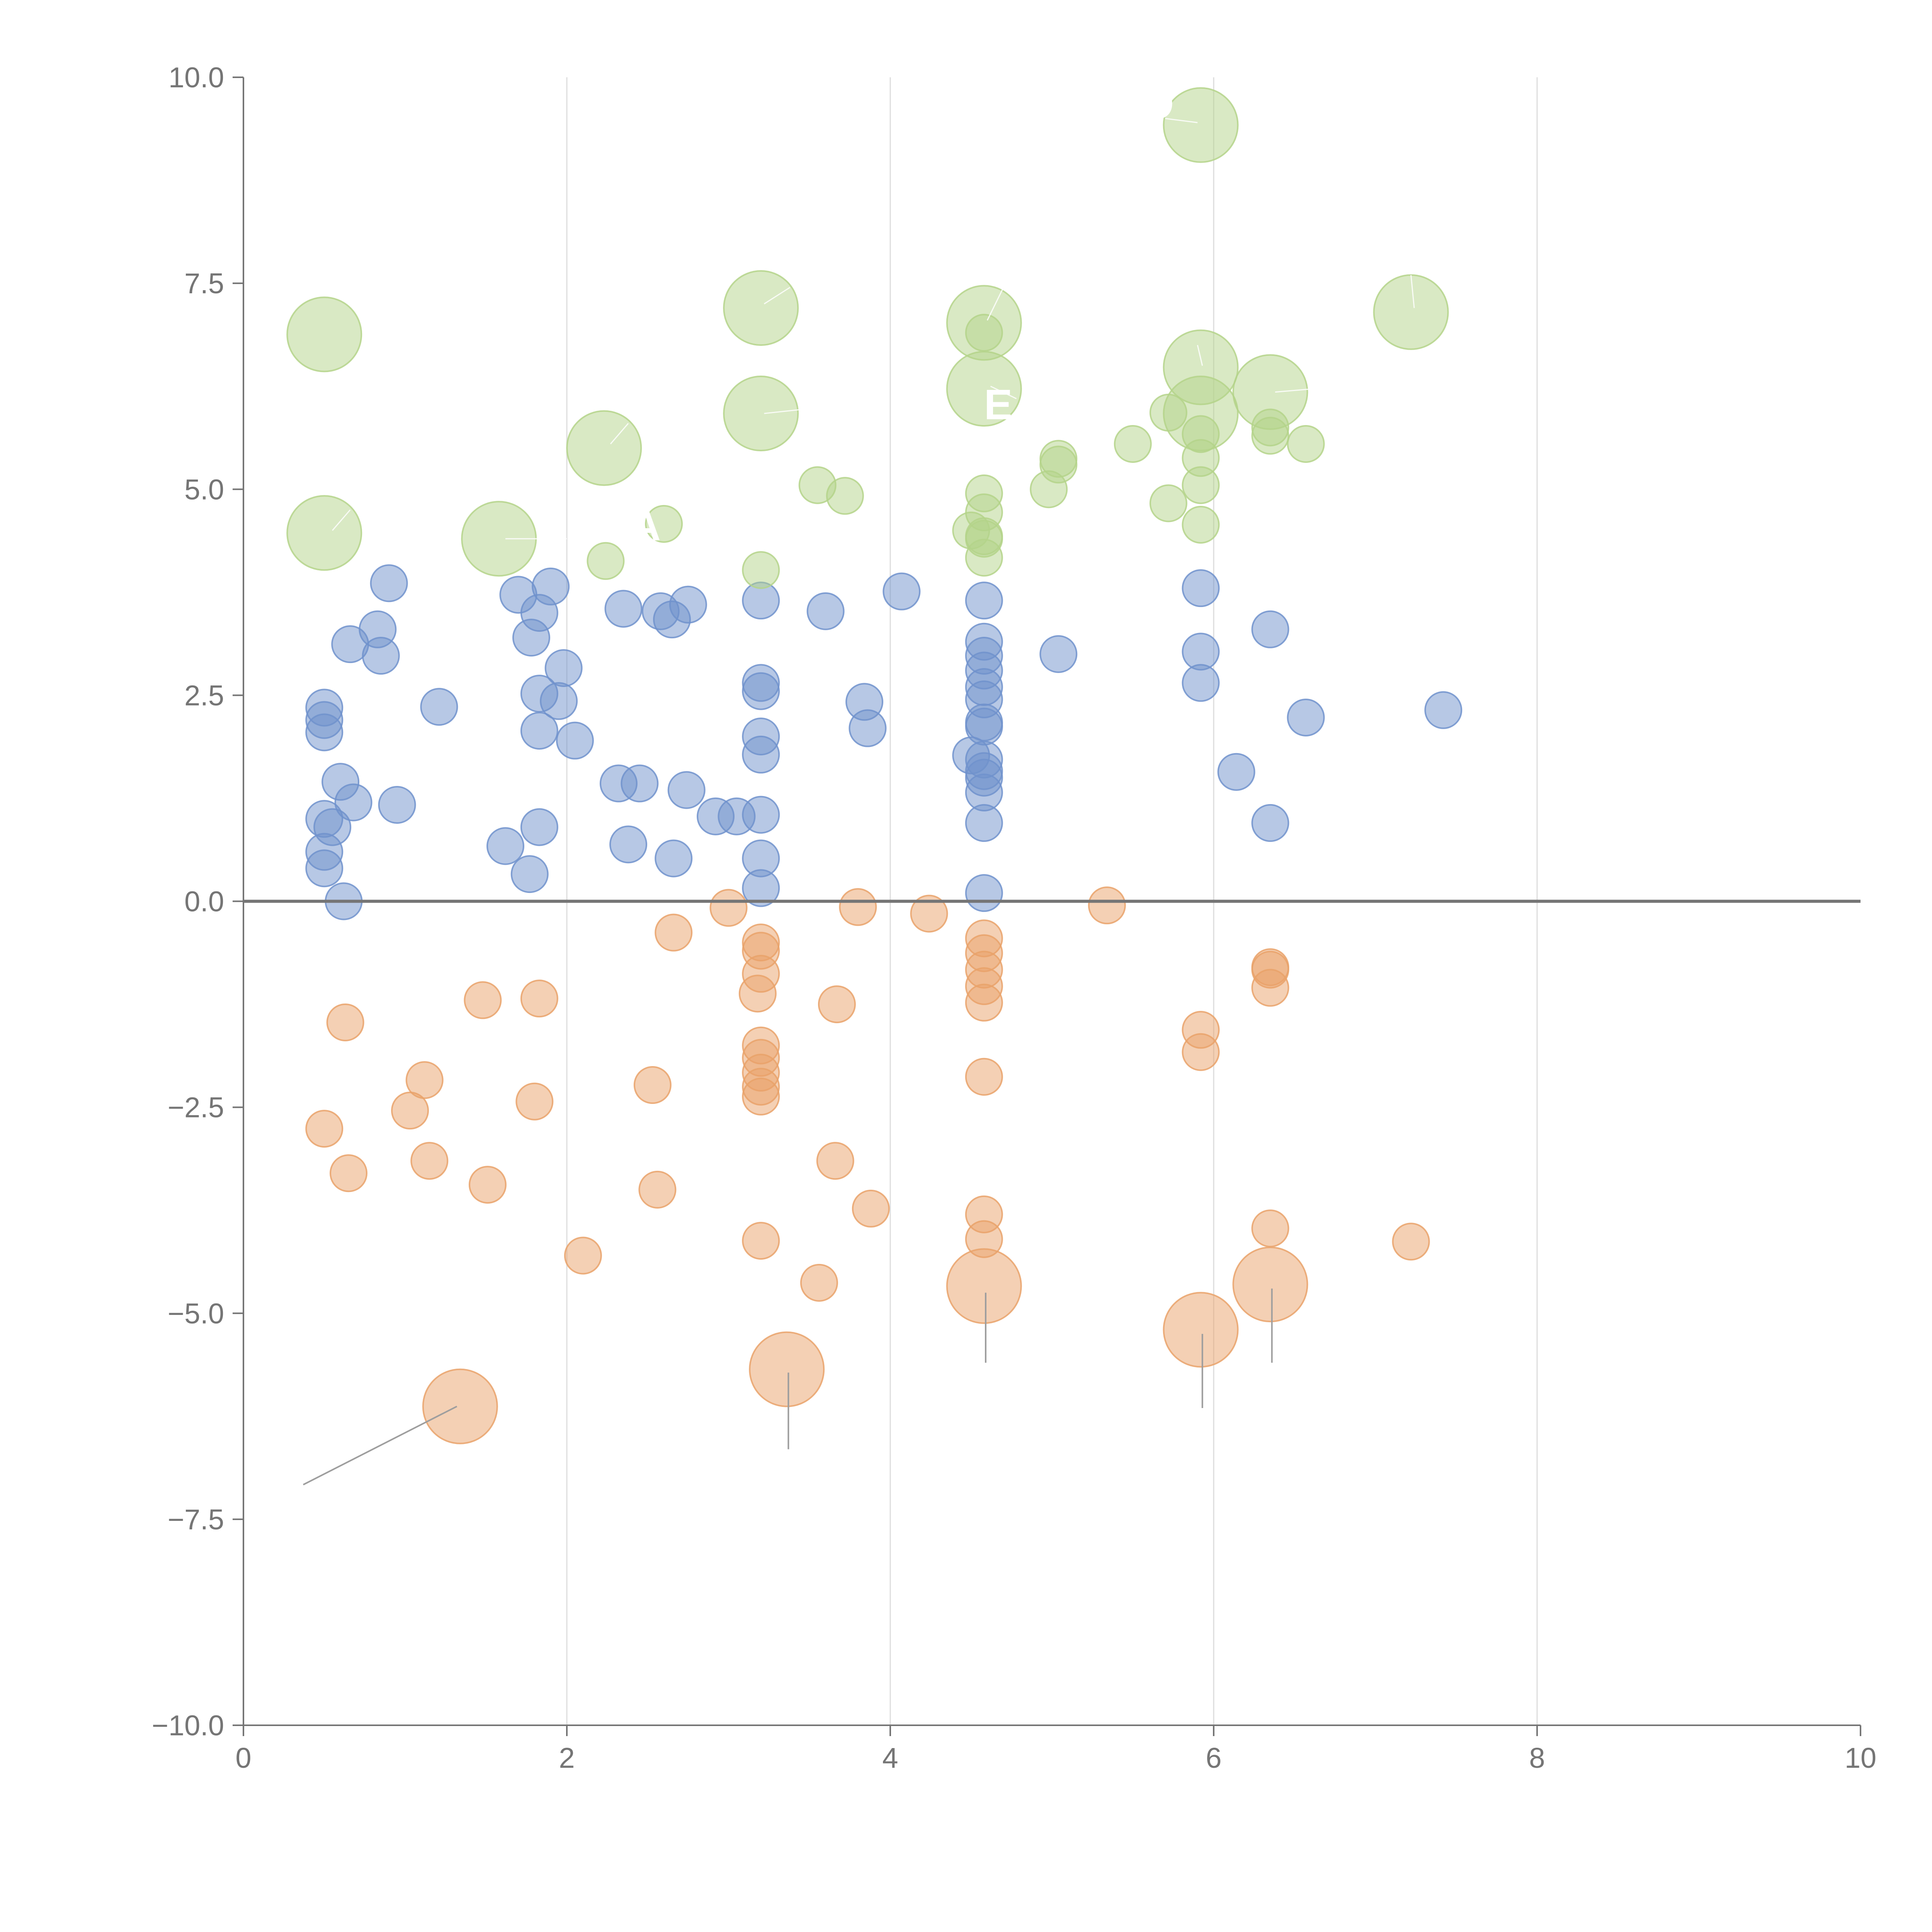 This screenshot has width=1932, height=1932. I want to click on y-tick-label: 0.0, so click(204, 902).